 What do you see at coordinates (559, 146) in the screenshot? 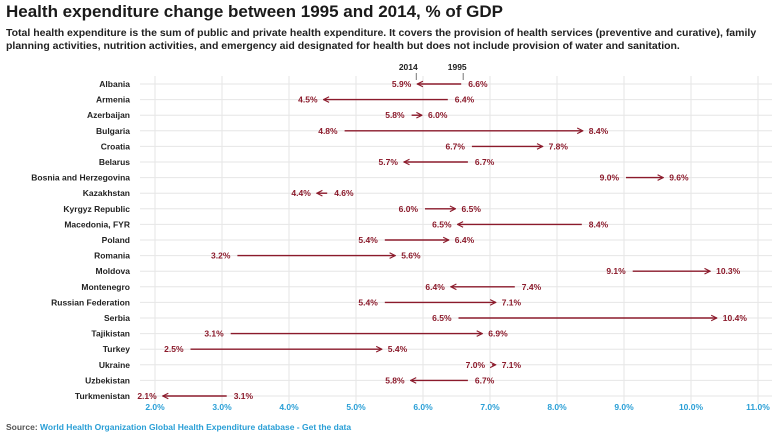
I see `value-2014-label: 7.8%` at bounding box center [559, 146].